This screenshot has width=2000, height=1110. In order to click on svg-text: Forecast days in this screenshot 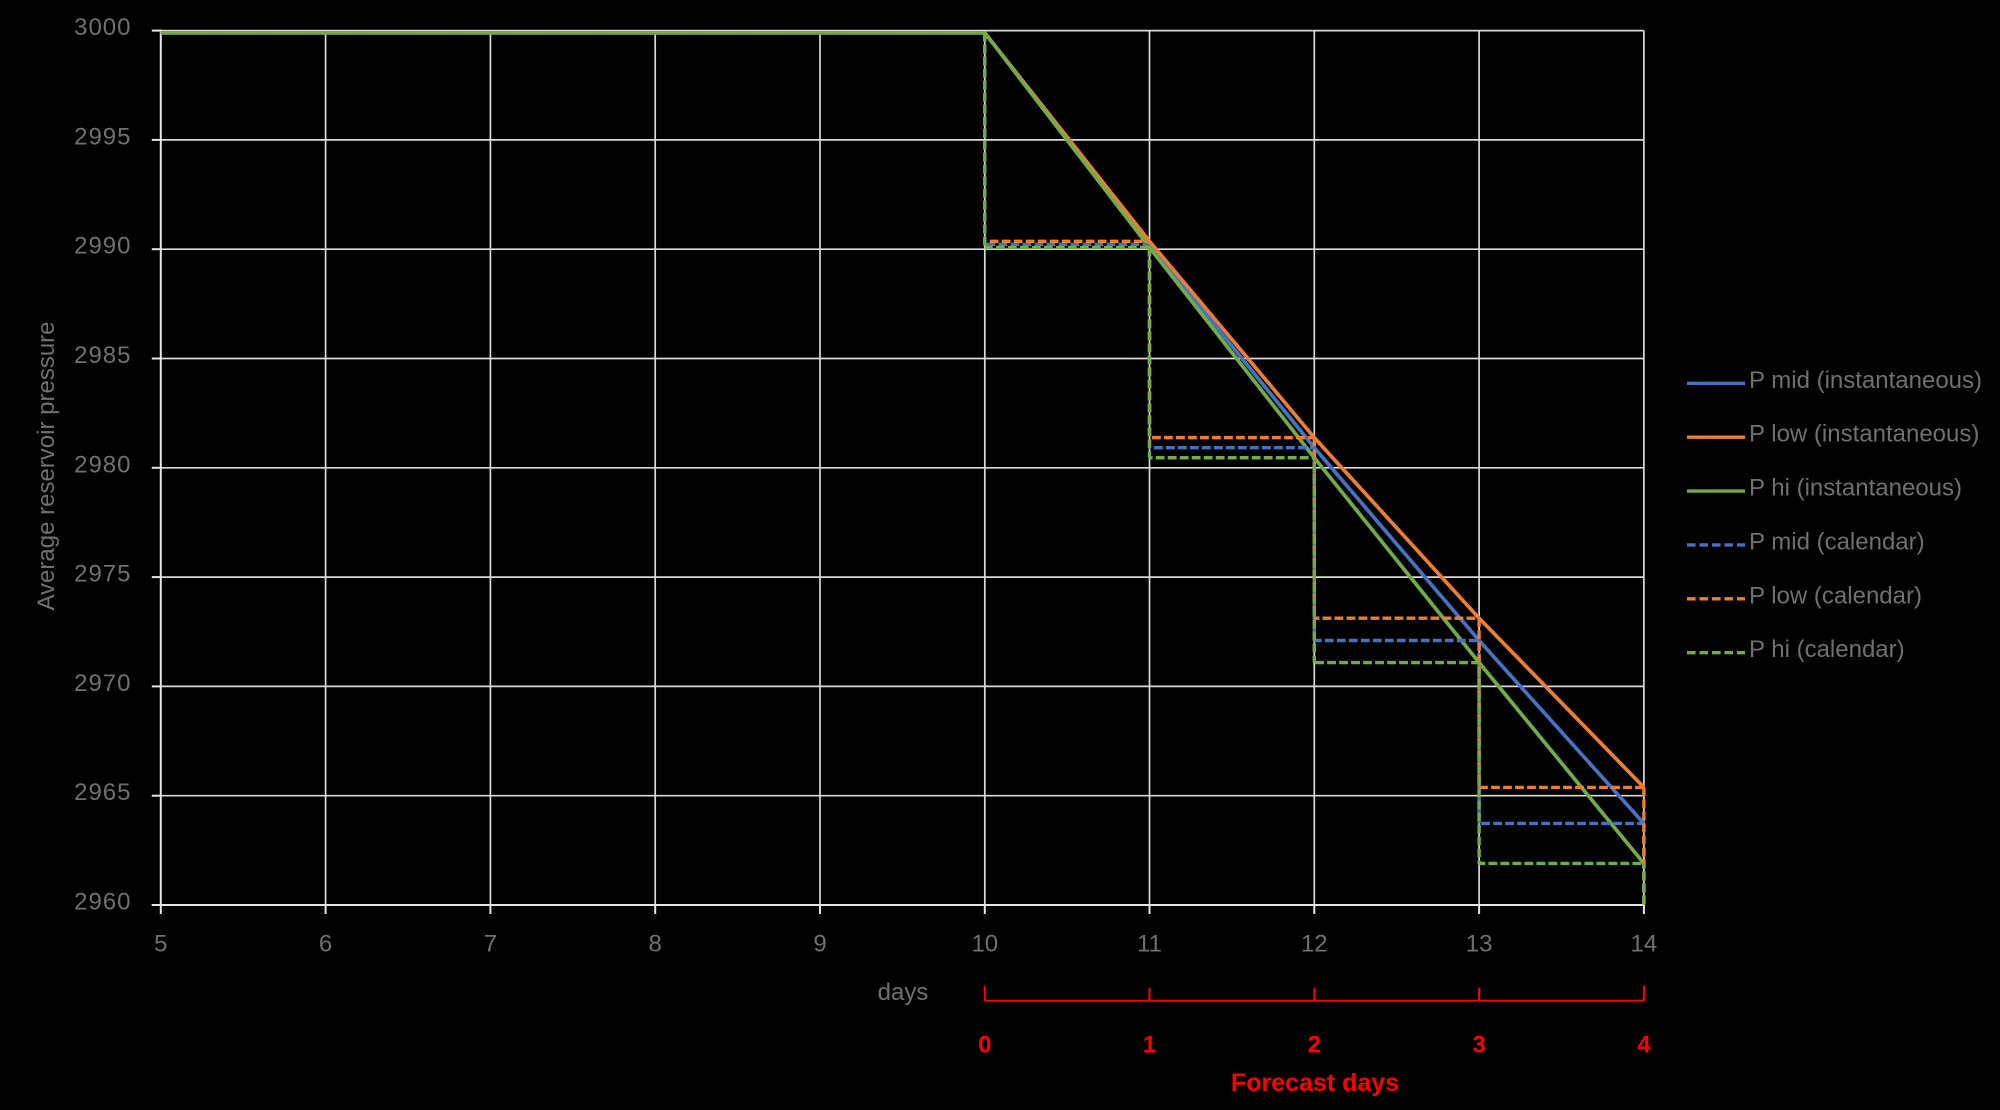, I will do `click(1315, 1083)`.